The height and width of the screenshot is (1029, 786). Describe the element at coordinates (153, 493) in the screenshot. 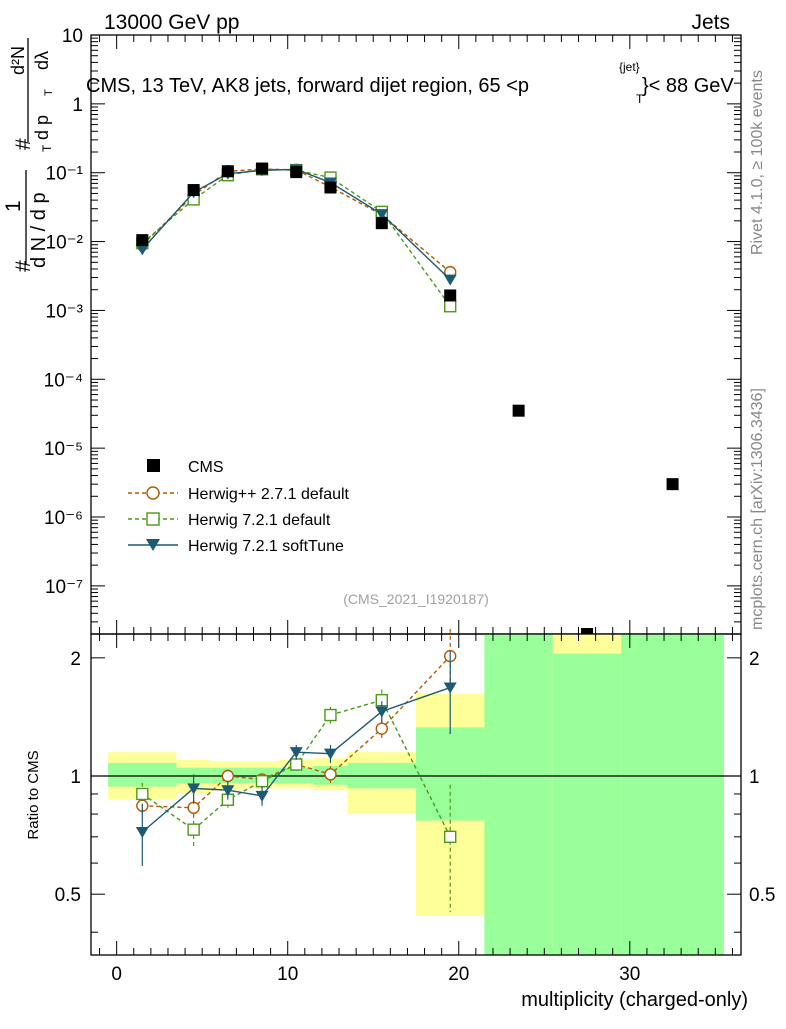

I see `legend-marker-herwigpp` at that location.